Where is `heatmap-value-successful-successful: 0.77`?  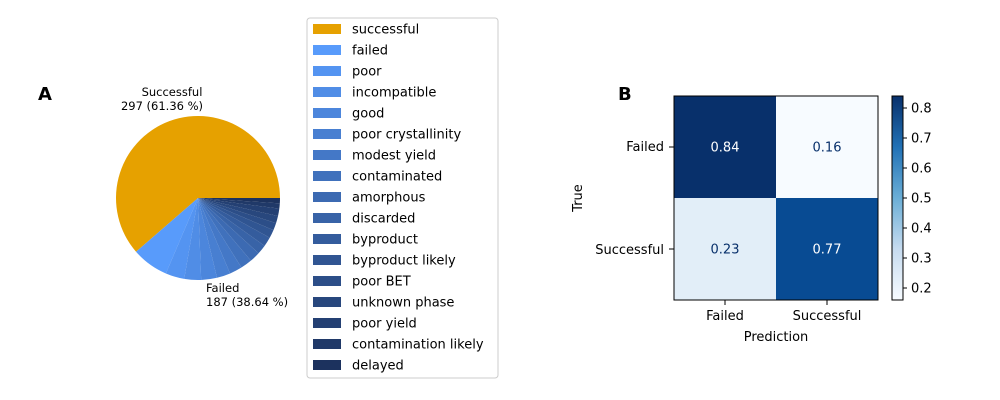 heatmap-value-successful-successful: 0.77 is located at coordinates (827, 250).